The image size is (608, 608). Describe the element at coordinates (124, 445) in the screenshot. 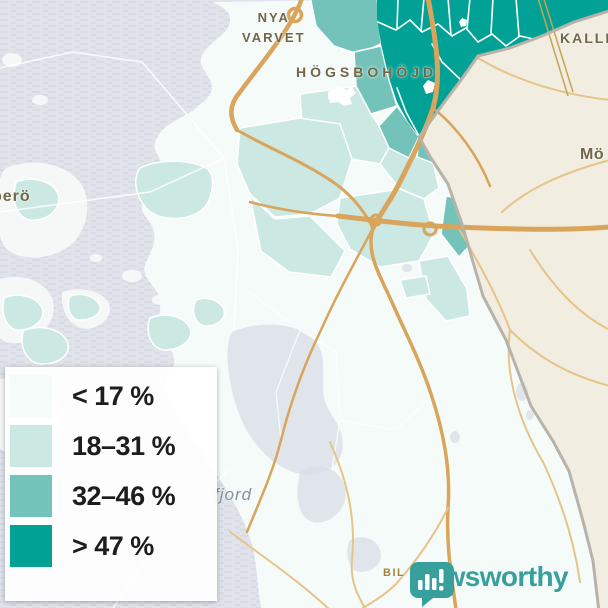

I see `legend-label: 18–31 %` at that location.